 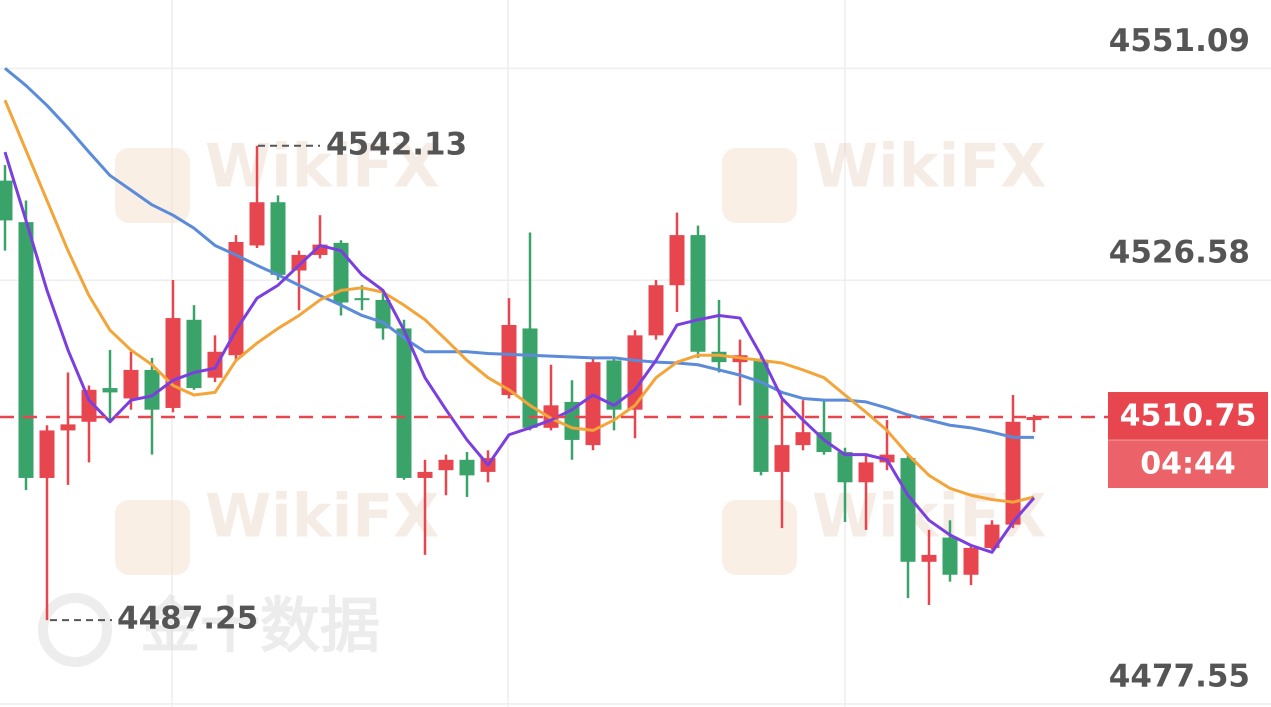 I want to click on watermark: 金十数据, so click(x=260, y=627).